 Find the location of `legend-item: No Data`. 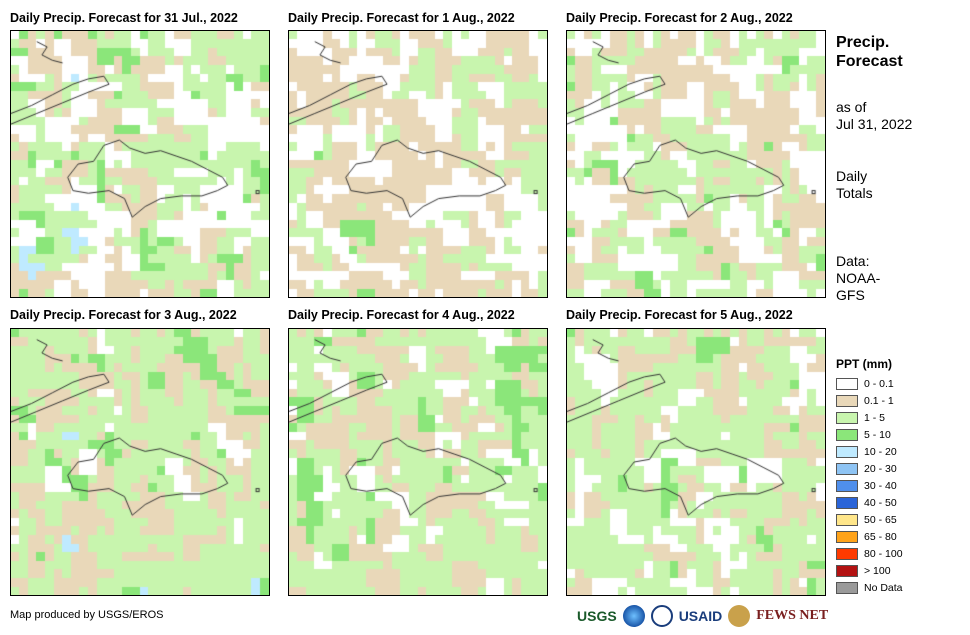

legend-item: No Data is located at coordinates (869, 587).